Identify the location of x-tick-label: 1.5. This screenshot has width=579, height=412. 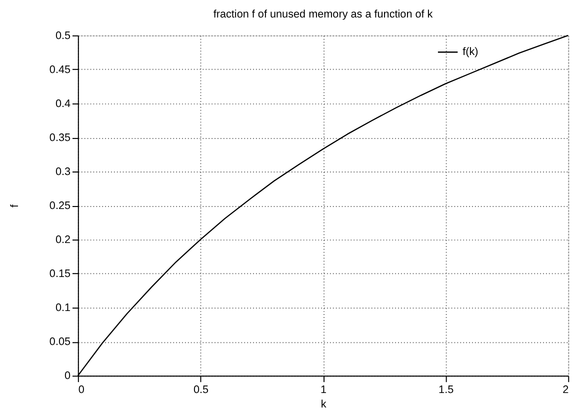
(446, 390).